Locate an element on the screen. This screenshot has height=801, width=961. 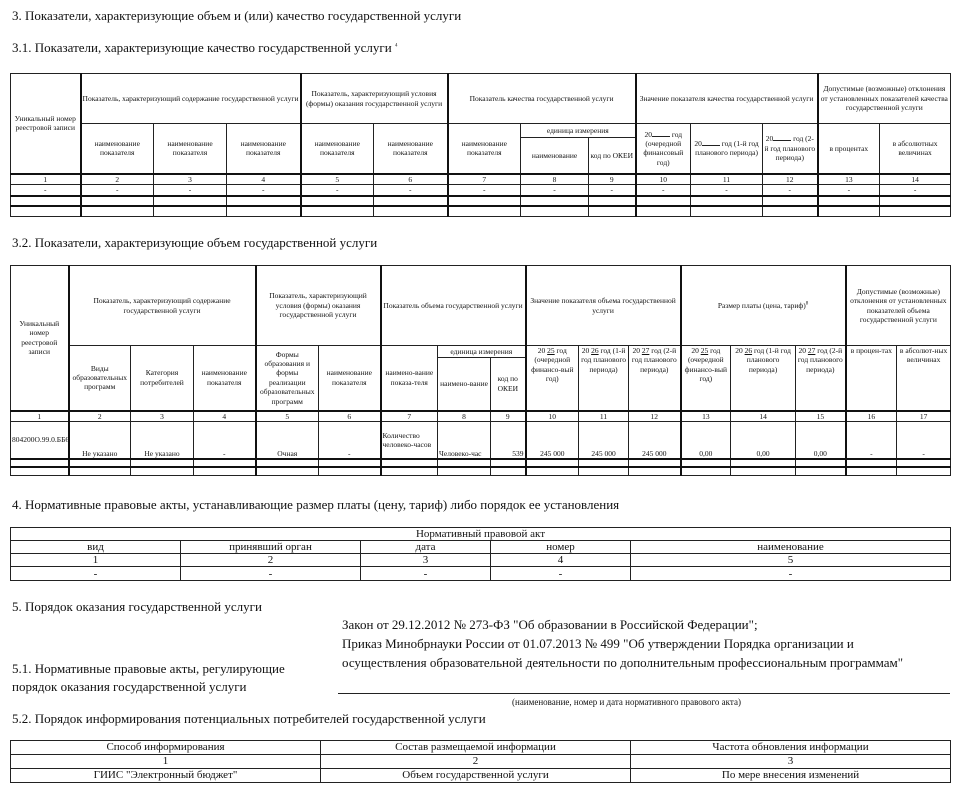
column-number: 5 is located at coordinates (337, 178).